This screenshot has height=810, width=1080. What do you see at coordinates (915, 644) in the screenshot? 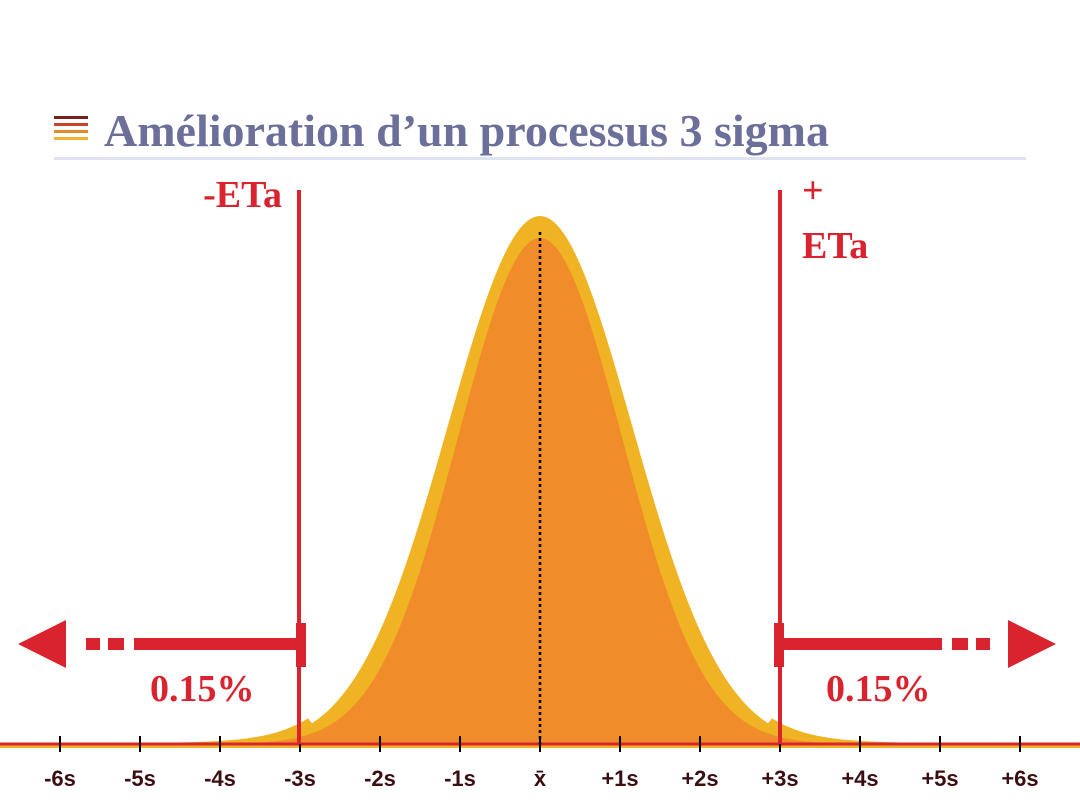
I see `right-tail-arrow` at bounding box center [915, 644].